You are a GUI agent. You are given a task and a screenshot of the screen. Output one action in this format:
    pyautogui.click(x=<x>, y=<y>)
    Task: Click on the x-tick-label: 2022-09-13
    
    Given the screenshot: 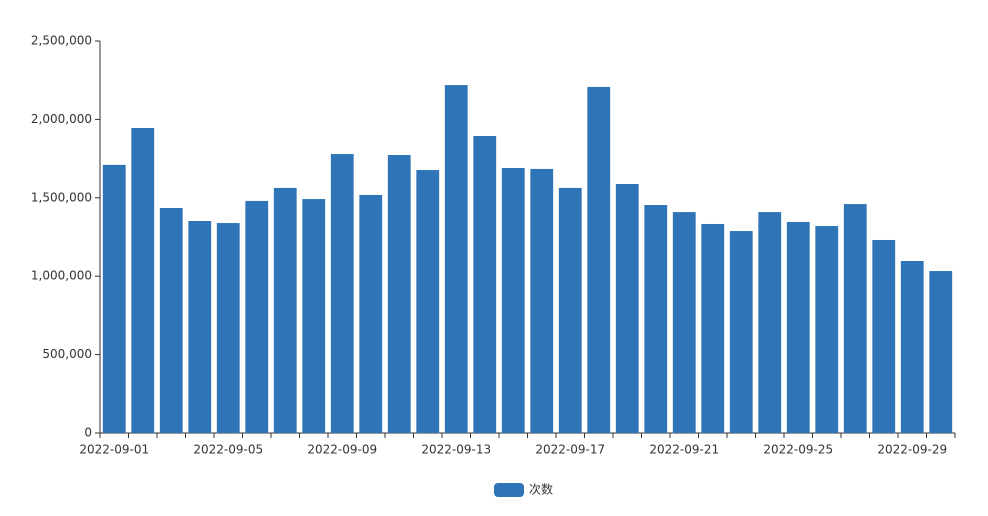 What is the action you would take?
    pyautogui.click(x=456, y=450)
    